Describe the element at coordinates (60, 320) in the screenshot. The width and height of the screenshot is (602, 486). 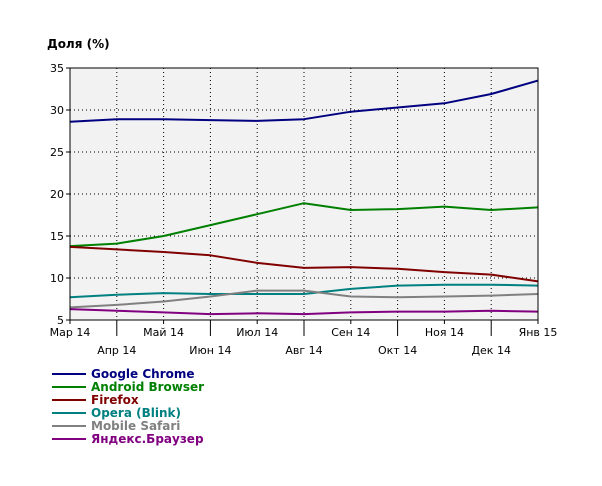
I see `y-tick-label-0: 5` at that location.